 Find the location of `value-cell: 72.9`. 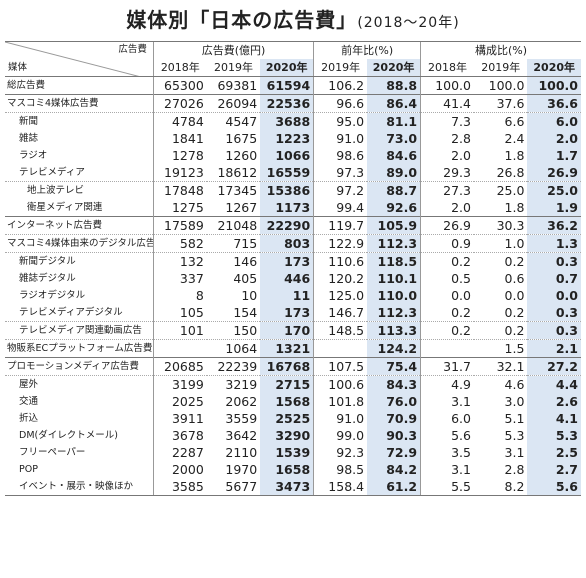

value-cell: 72.9 is located at coordinates (394, 452).